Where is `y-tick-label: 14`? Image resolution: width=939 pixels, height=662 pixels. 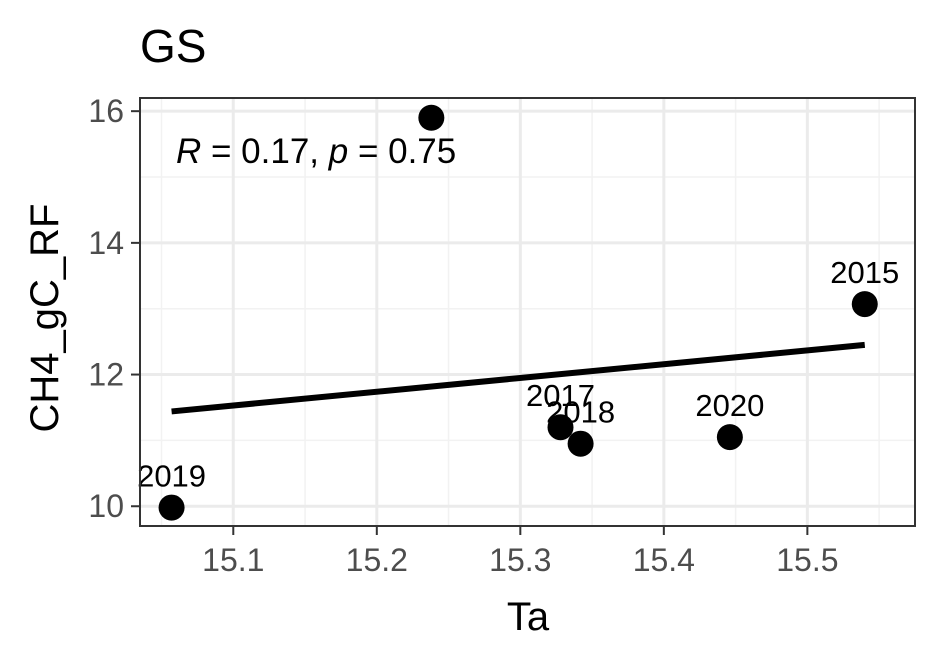
y-tick-label: 14 is located at coordinates (106, 243).